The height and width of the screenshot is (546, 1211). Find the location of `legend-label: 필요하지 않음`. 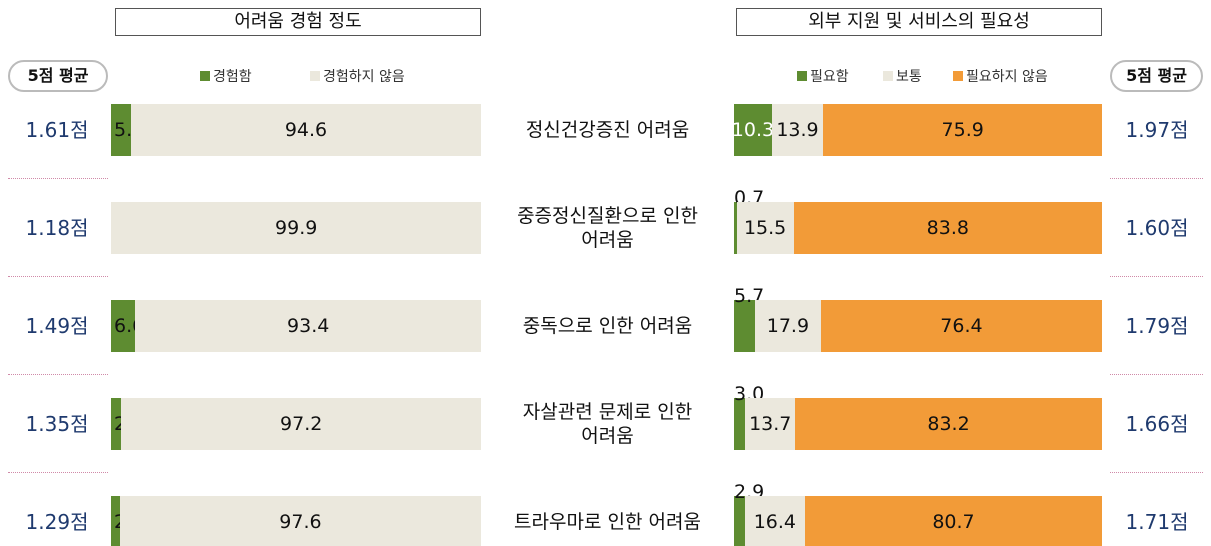

legend-label: 필요하지 않음 is located at coordinates (1007, 77).